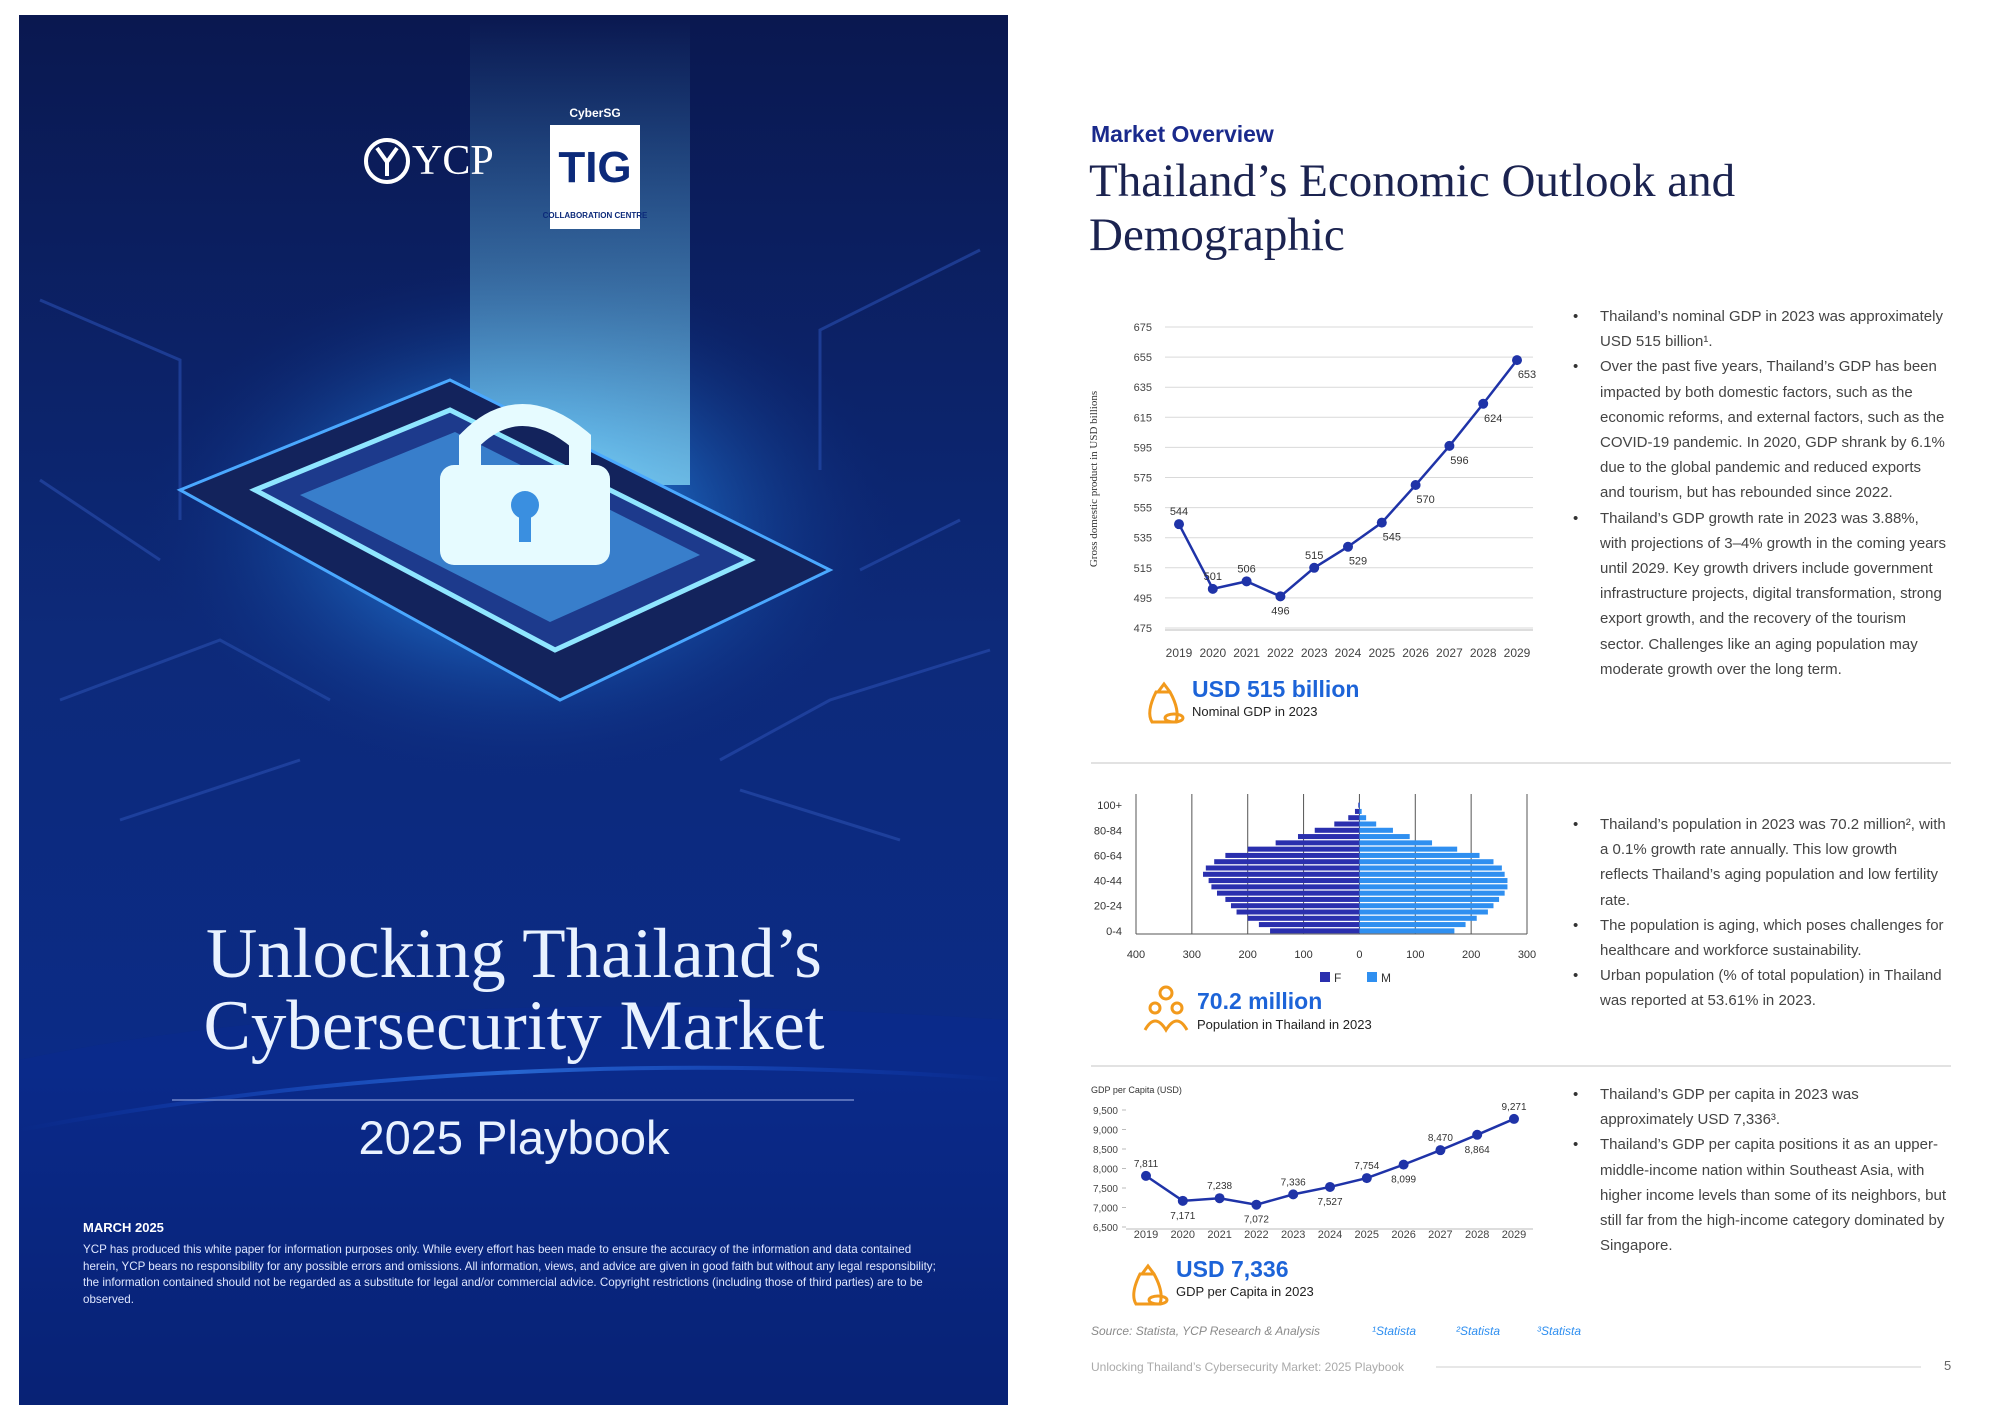  What do you see at coordinates (1477, 1150) in the screenshot?
I see `data-label: 8,864` at bounding box center [1477, 1150].